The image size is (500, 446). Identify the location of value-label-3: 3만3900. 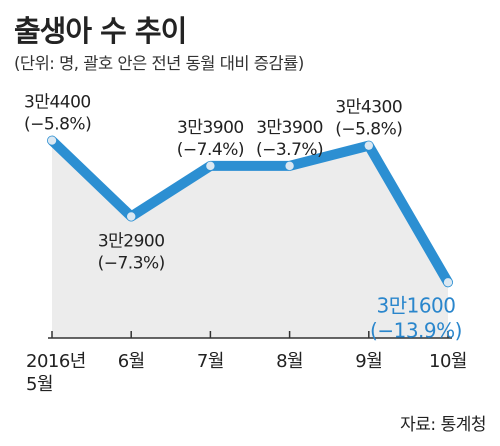
(289, 128).